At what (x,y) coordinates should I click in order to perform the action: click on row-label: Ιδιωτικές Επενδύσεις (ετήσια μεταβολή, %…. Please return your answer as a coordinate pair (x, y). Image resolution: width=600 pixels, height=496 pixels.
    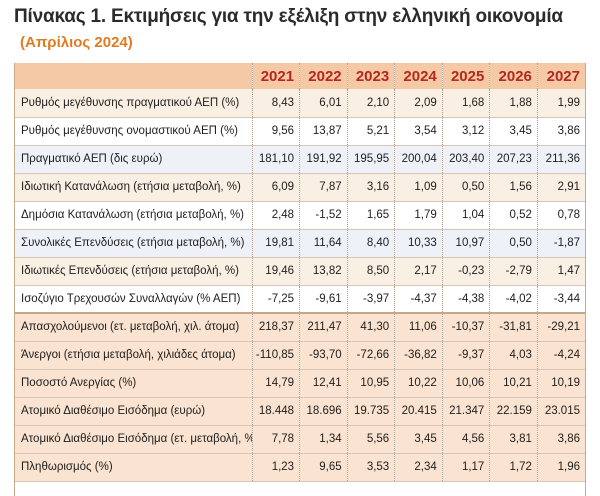
    Looking at the image, I should click on (134, 271).